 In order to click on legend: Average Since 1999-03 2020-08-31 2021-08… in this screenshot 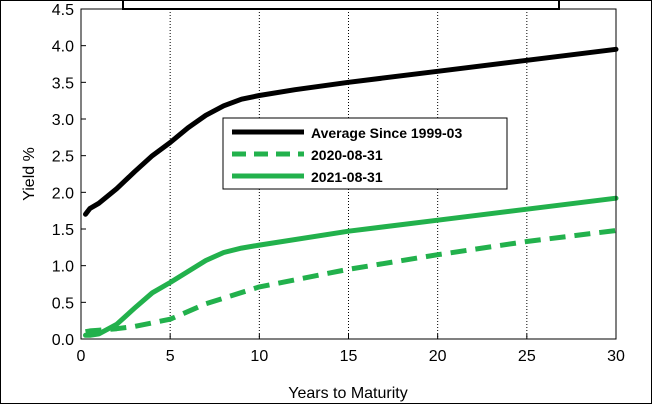, I will do `click(365, 153)`.